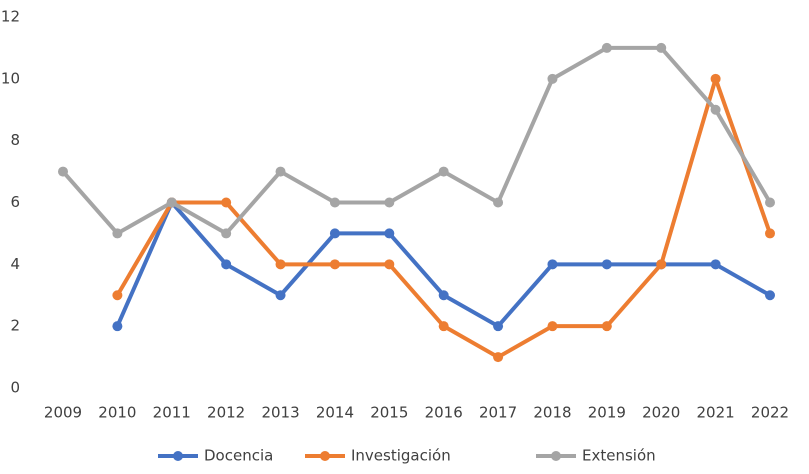 The image size is (809, 474). I want to click on x-tick-label: 2013, so click(280, 413).